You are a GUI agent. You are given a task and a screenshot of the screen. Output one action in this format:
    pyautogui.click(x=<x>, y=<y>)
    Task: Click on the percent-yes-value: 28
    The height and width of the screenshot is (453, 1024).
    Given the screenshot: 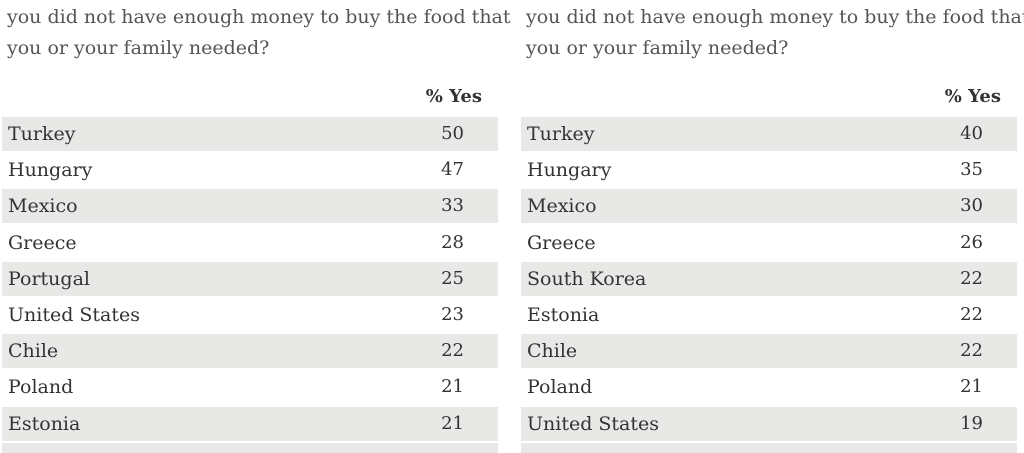 What is the action you would take?
    pyautogui.click(x=452, y=242)
    